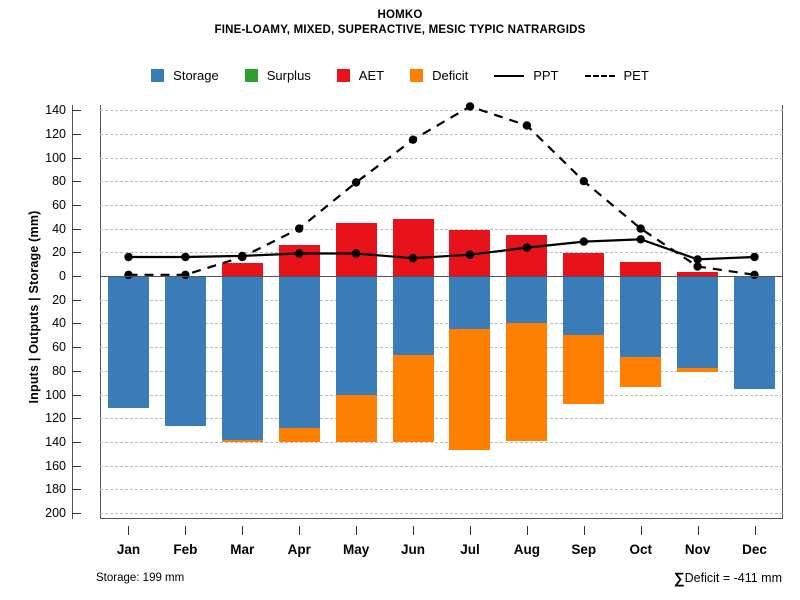 This screenshot has height=600, width=800. What do you see at coordinates (185, 312) in the screenshot?
I see `bar-group-feb` at bounding box center [185, 312].